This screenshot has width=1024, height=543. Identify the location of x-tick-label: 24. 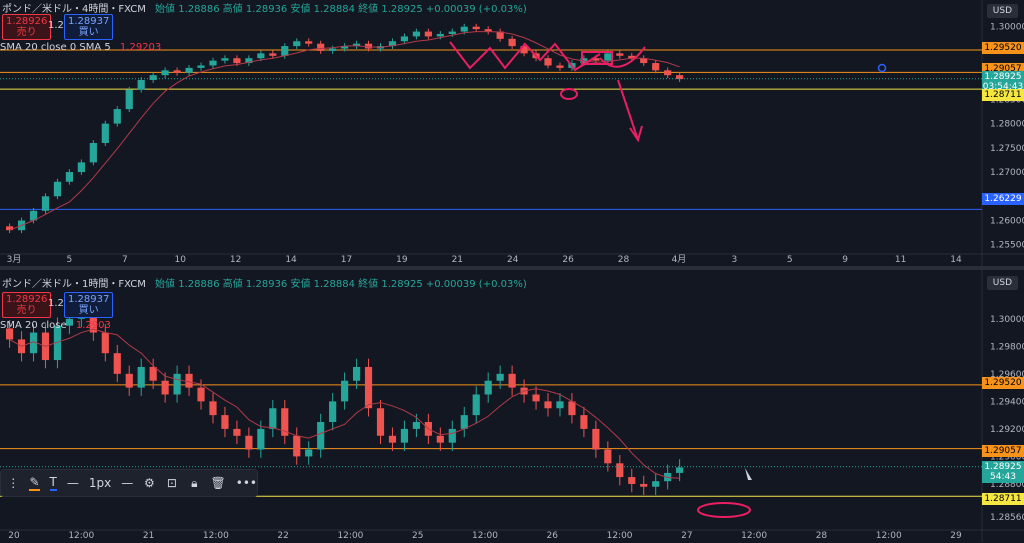
(513, 260).